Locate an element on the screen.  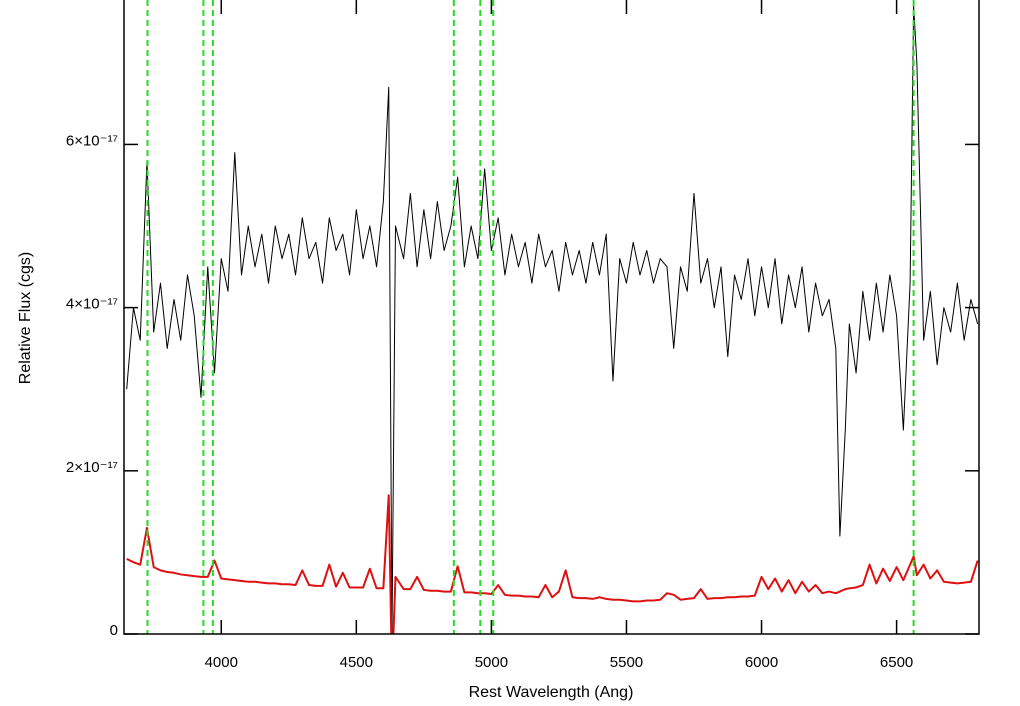
x-tick-label: 4500 is located at coordinates (356, 662).